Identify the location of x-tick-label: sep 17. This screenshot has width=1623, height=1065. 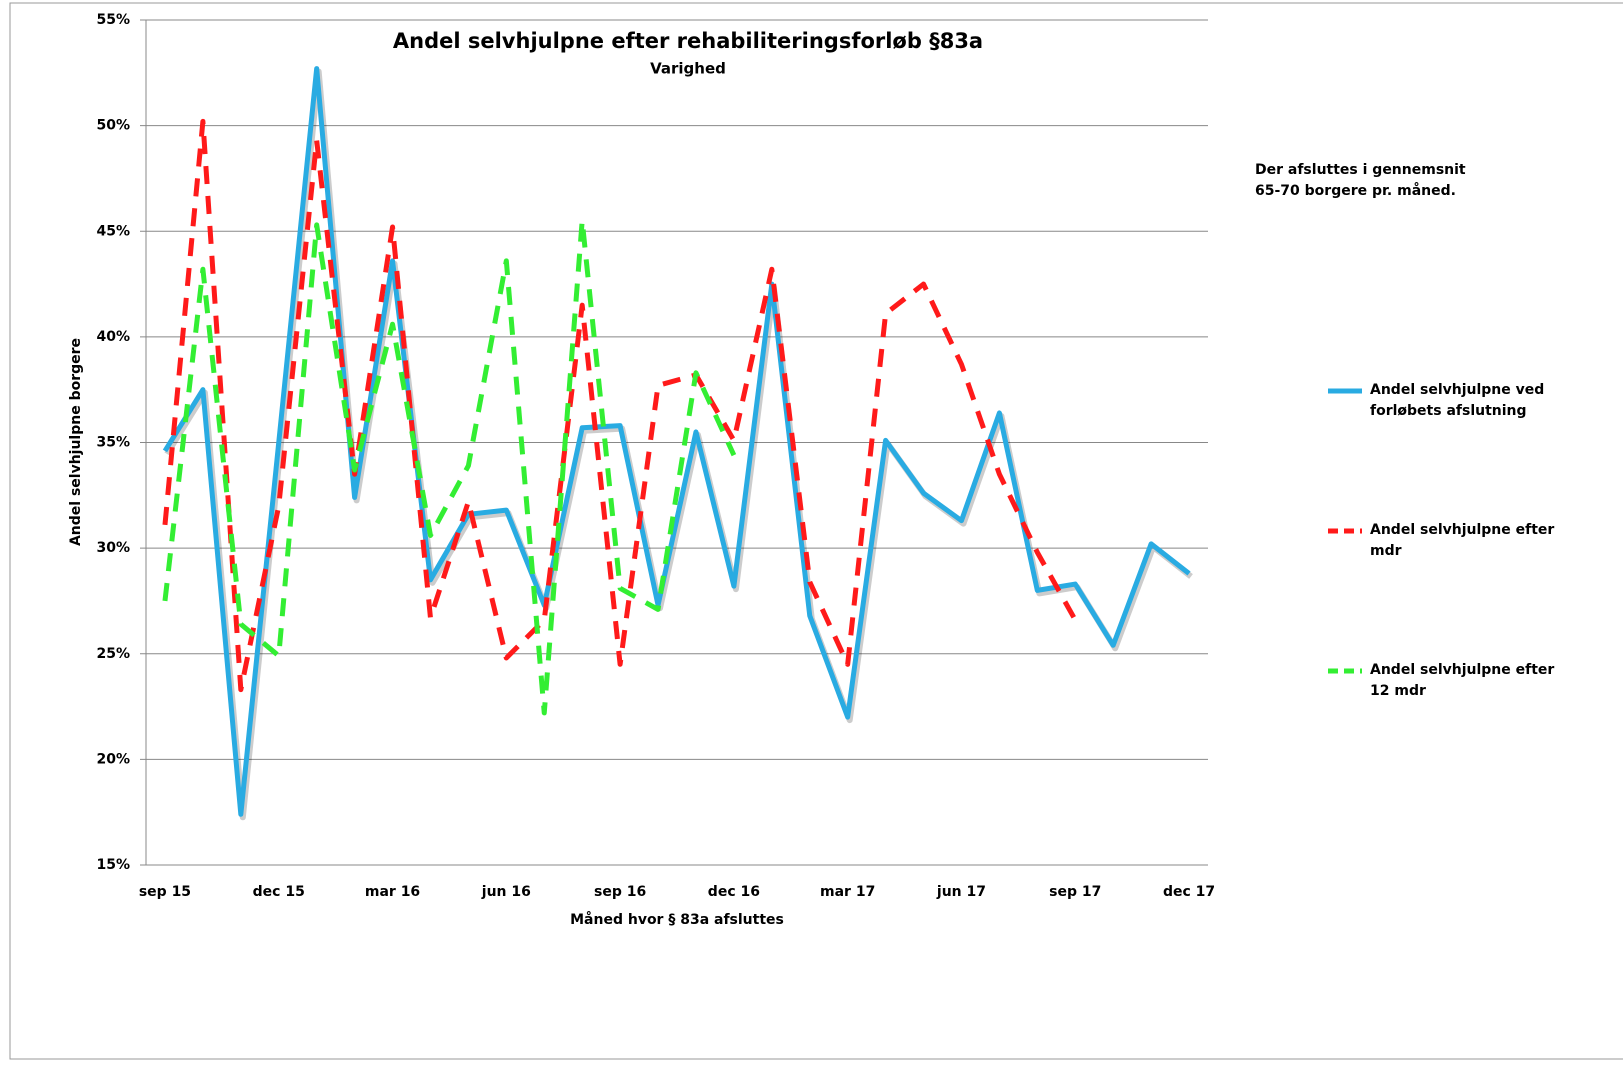
(1075, 892).